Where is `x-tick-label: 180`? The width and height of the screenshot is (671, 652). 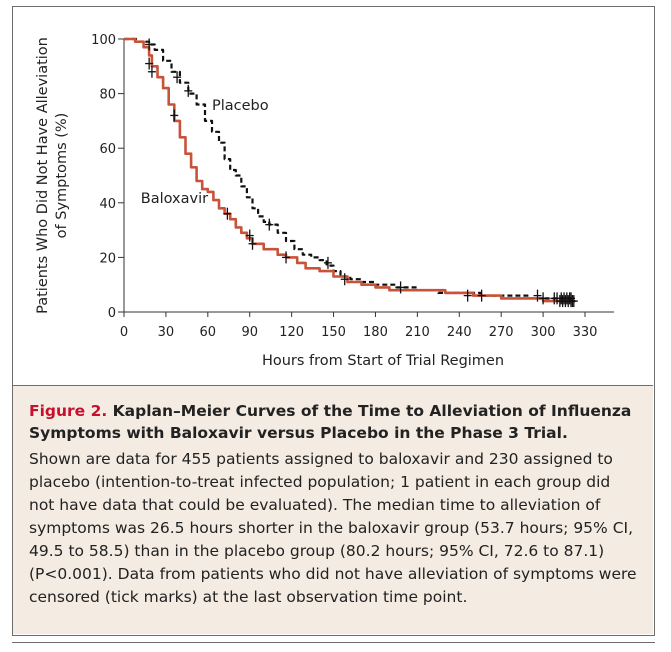
x-tick-label: 180 is located at coordinates (375, 332).